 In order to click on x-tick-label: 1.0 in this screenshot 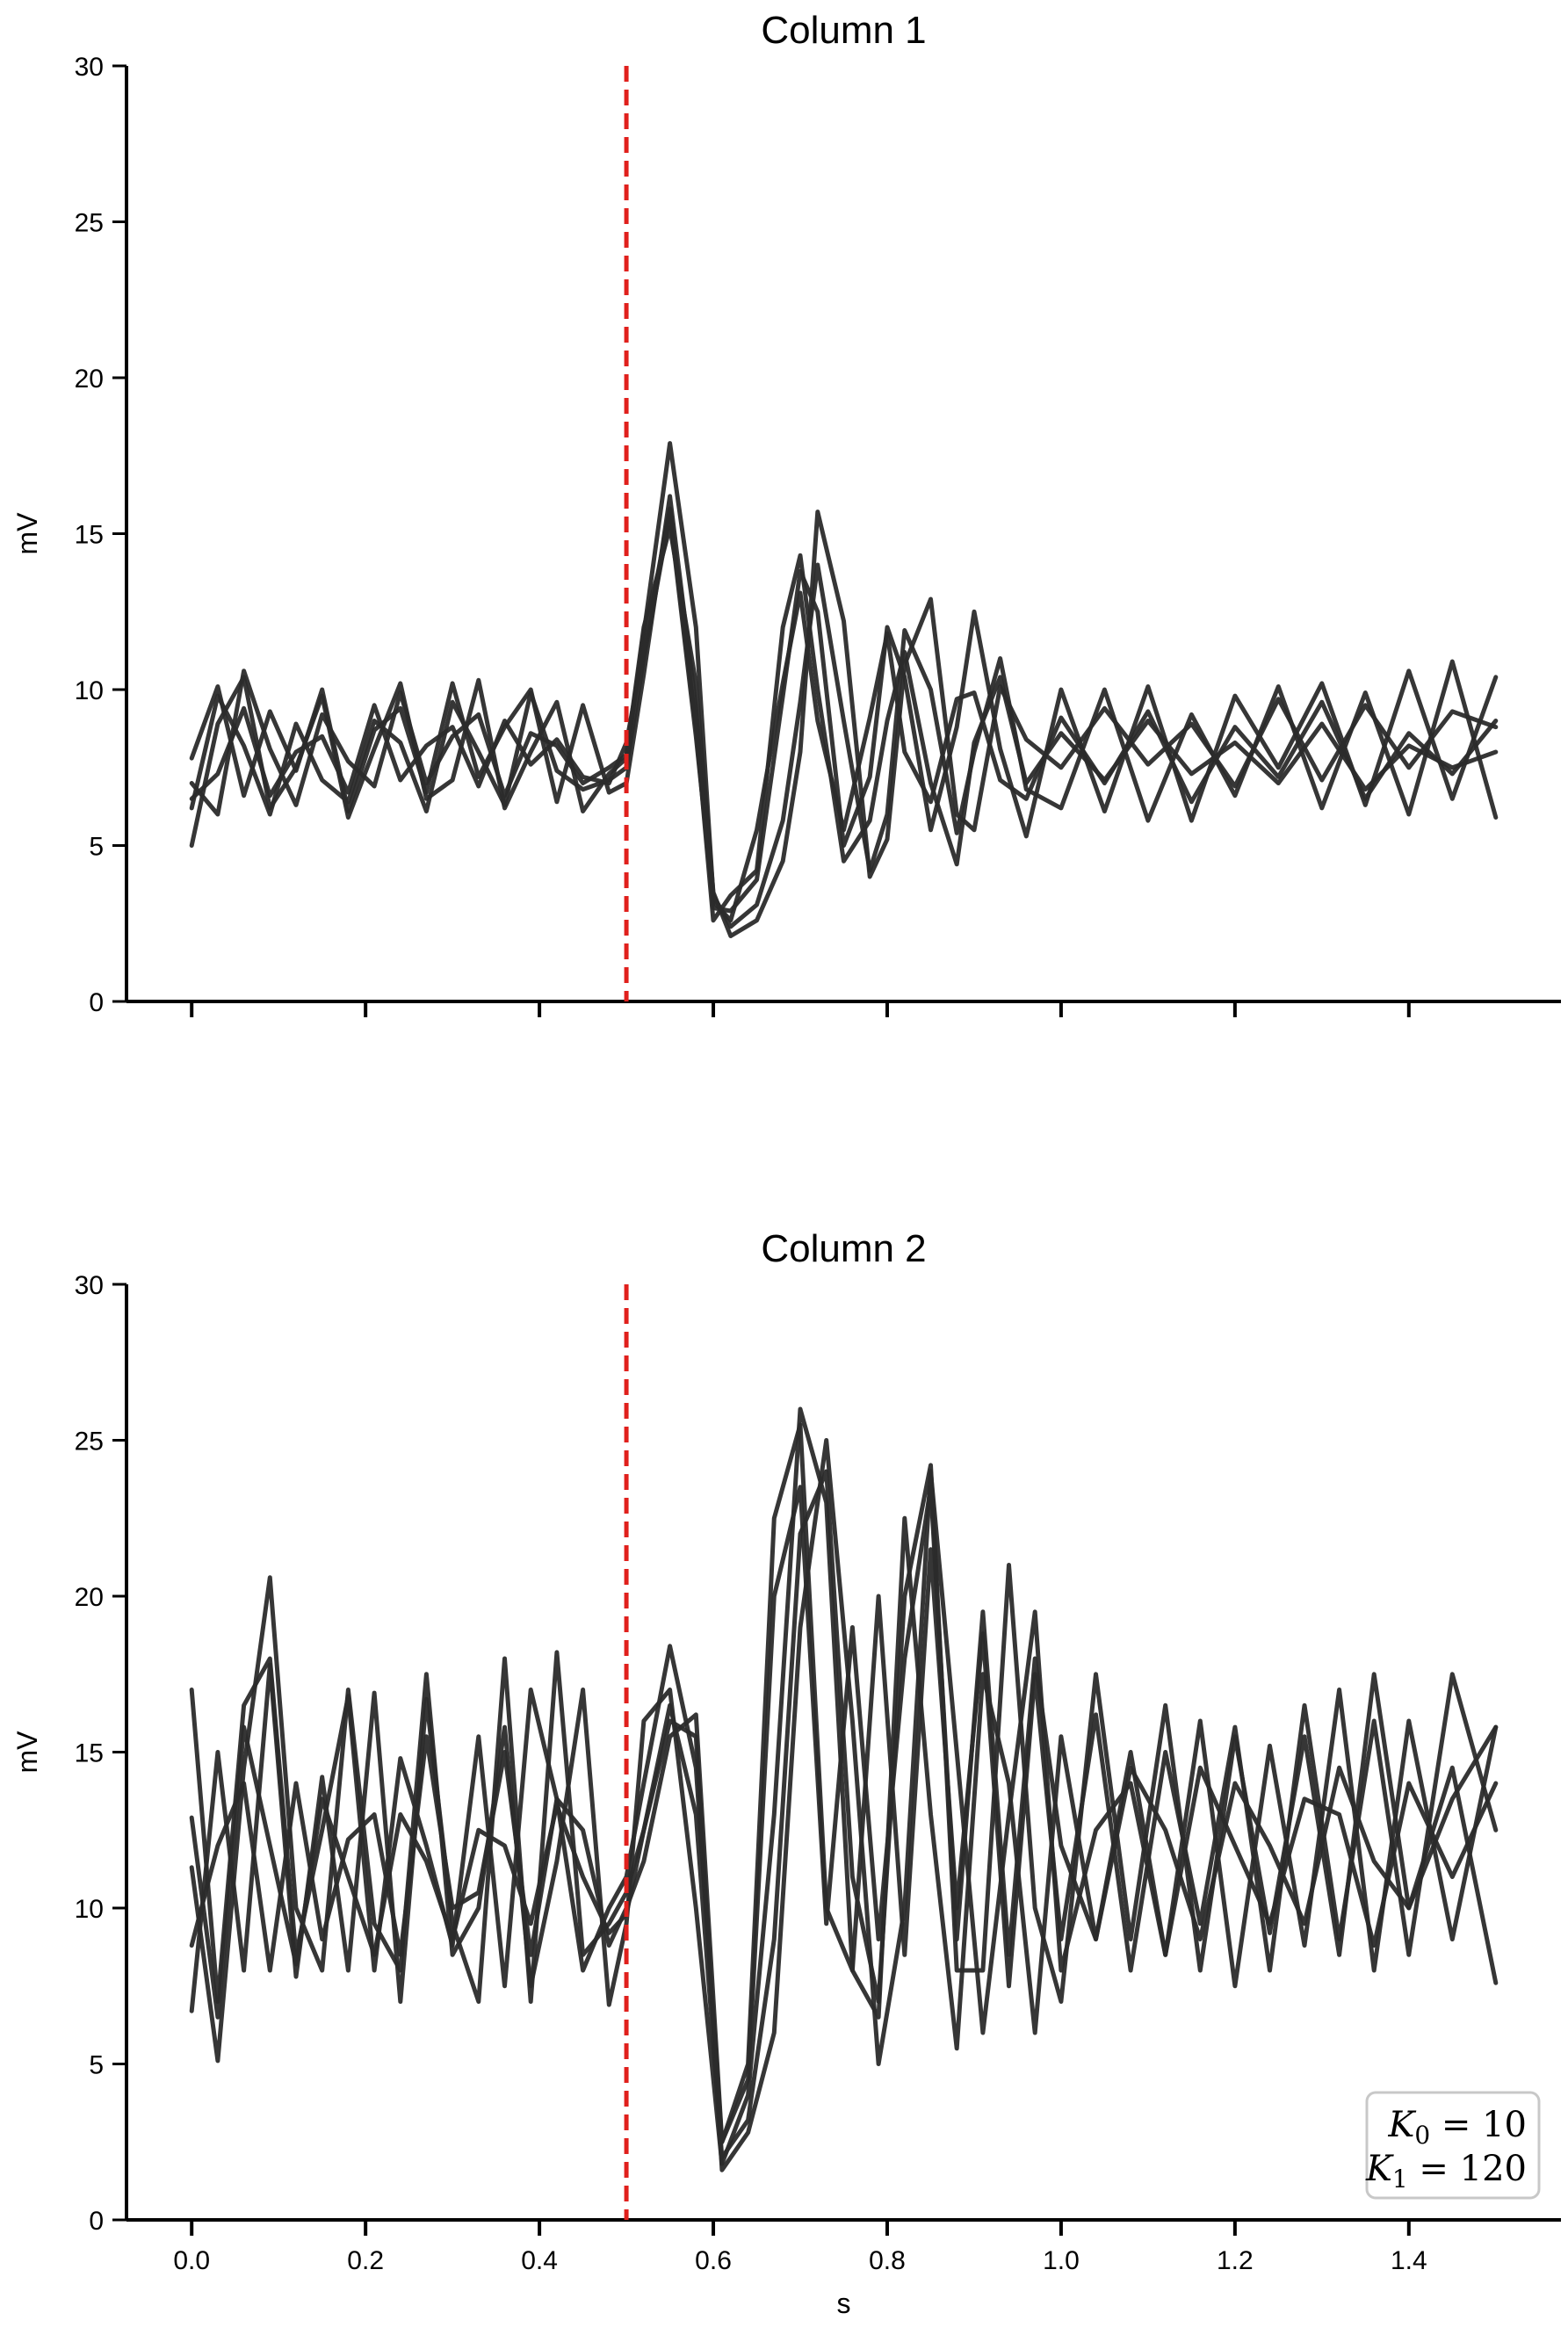, I will do `click(1061, 2260)`.